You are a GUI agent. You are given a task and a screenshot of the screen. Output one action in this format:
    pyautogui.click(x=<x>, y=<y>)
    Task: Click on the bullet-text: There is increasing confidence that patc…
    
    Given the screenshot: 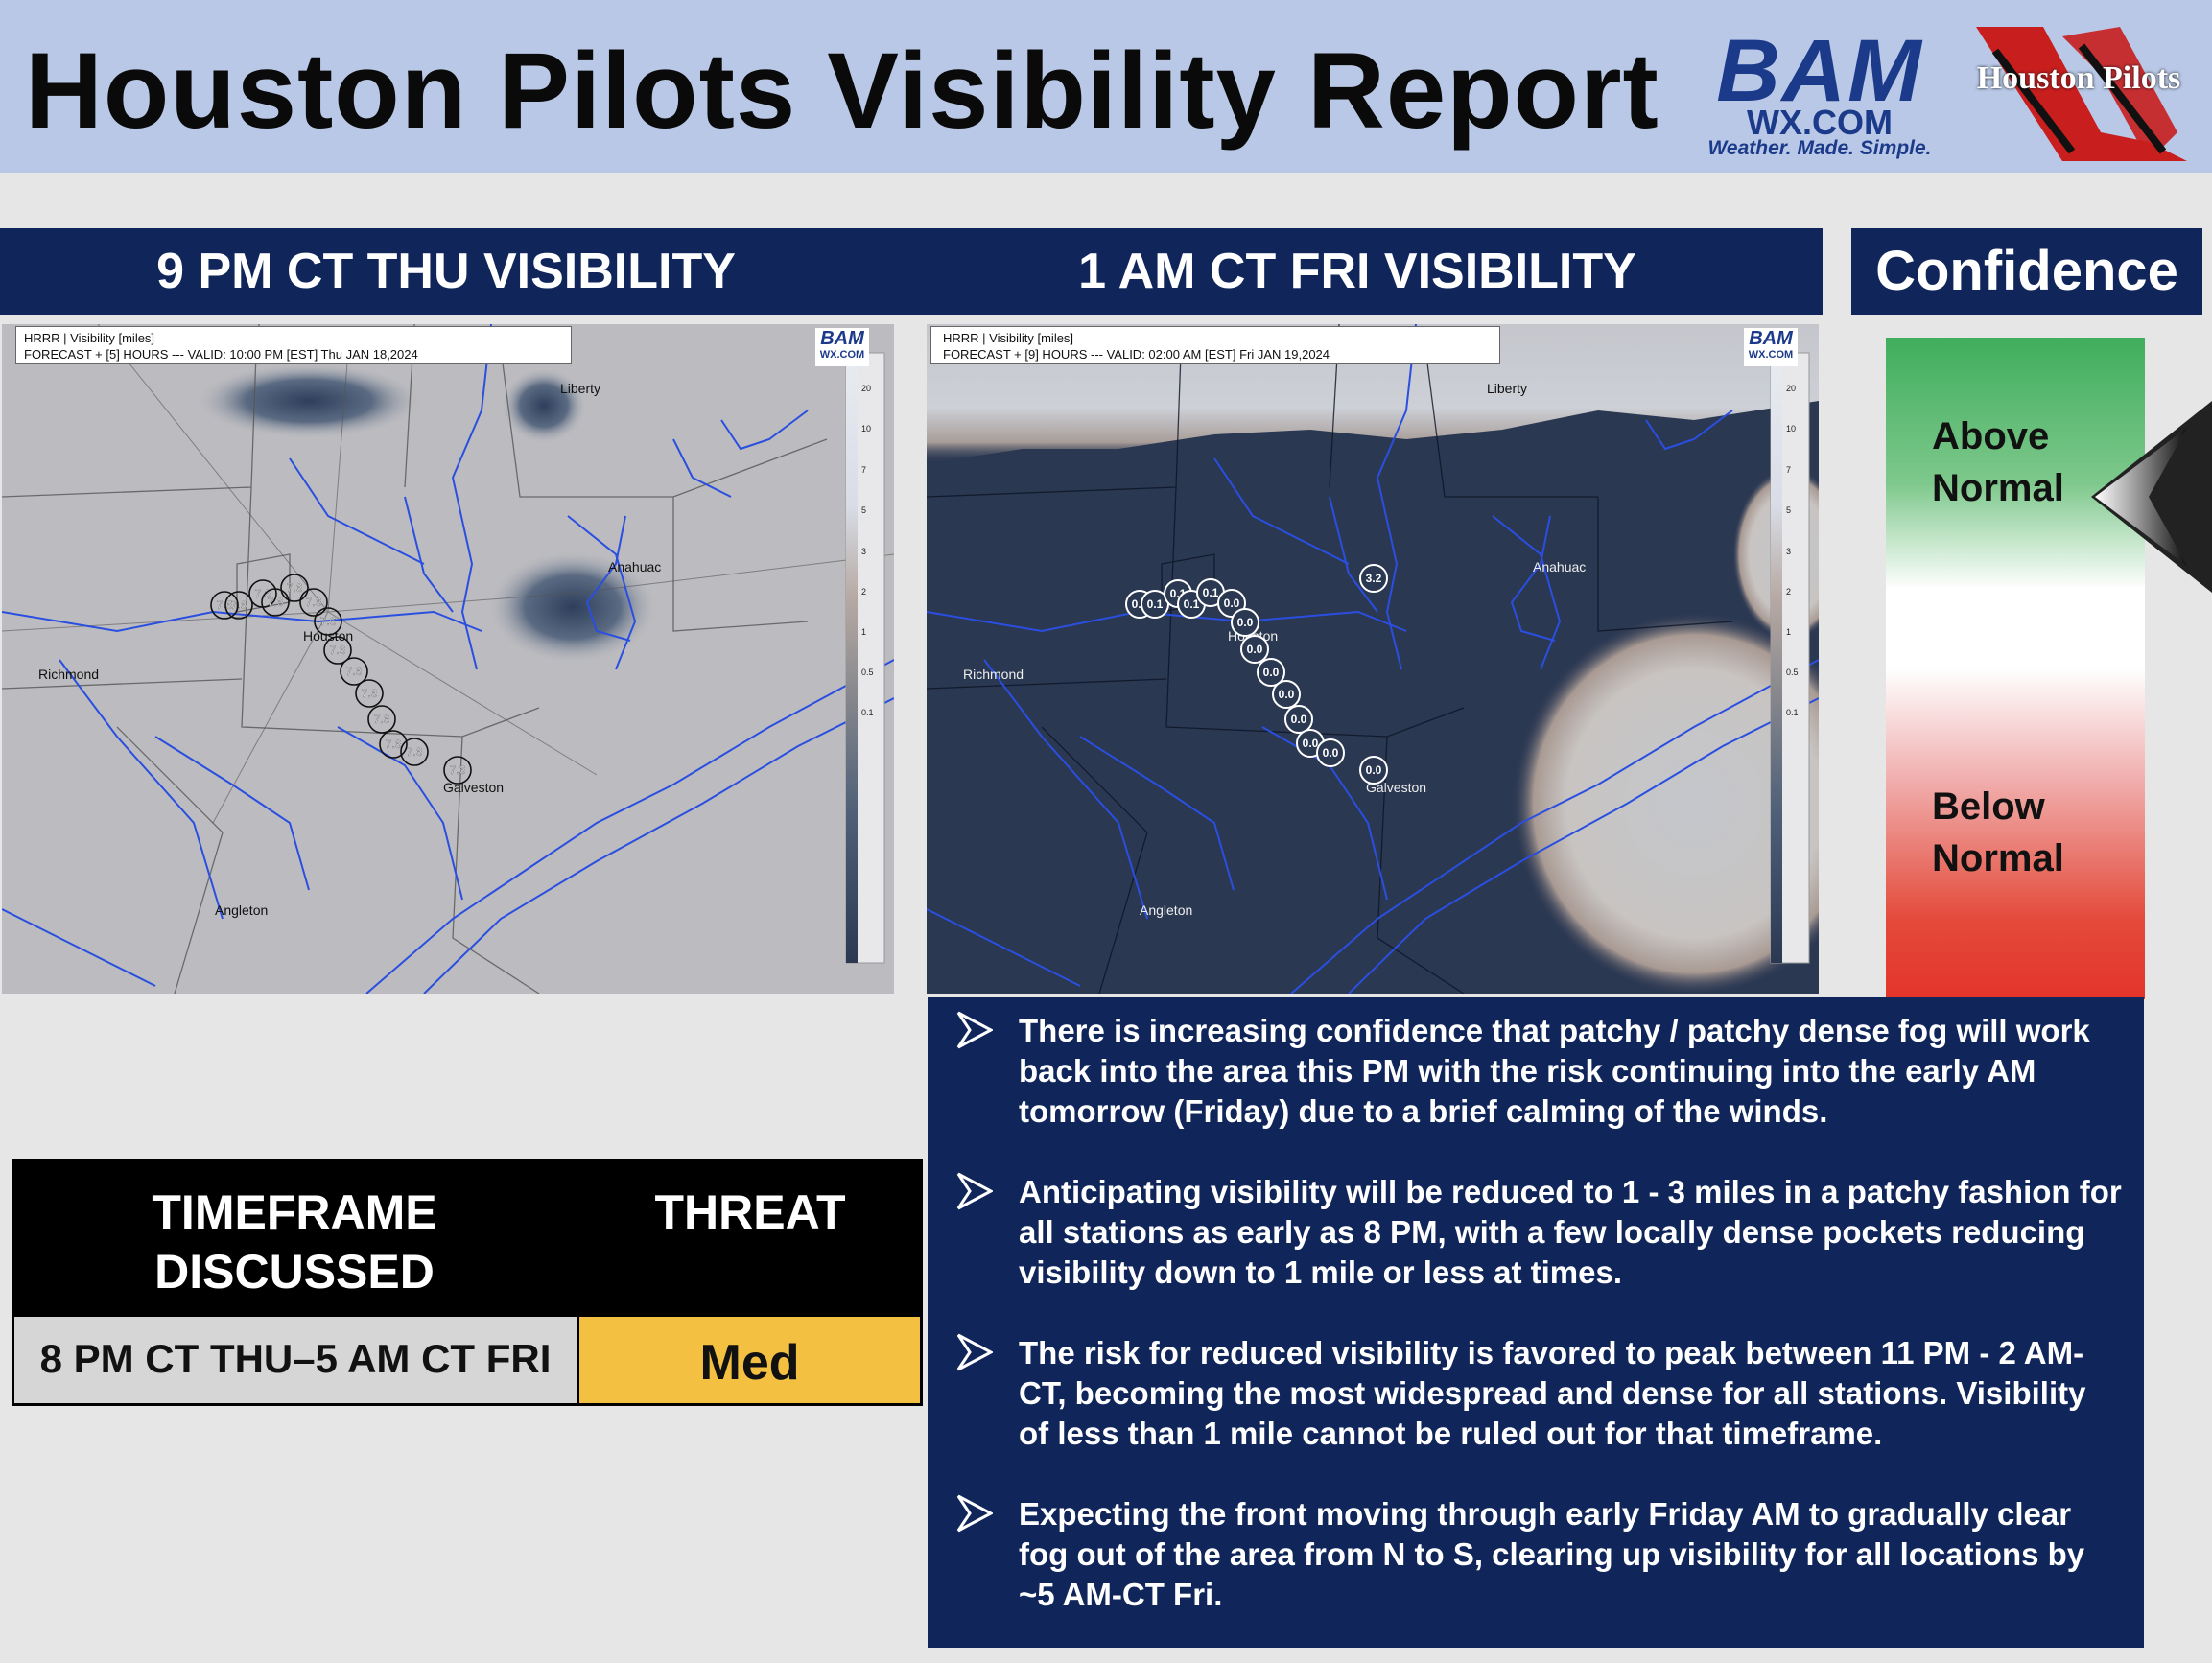 What is the action you would take?
    pyautogui.click(x=1570, y=1071)
    